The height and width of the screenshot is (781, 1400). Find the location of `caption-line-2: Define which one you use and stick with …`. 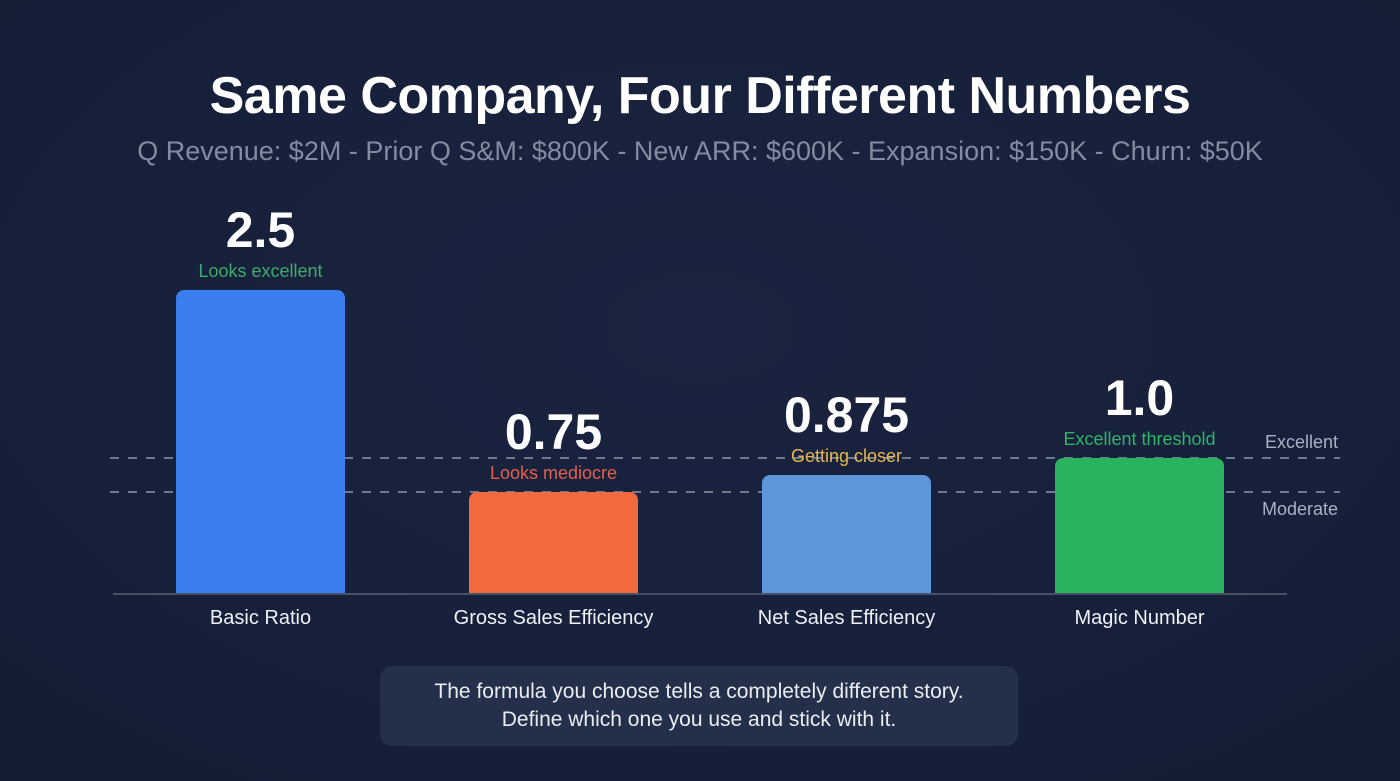

caption-line-2: Define which one you use and stick with … is located at coordinates (699, 719).